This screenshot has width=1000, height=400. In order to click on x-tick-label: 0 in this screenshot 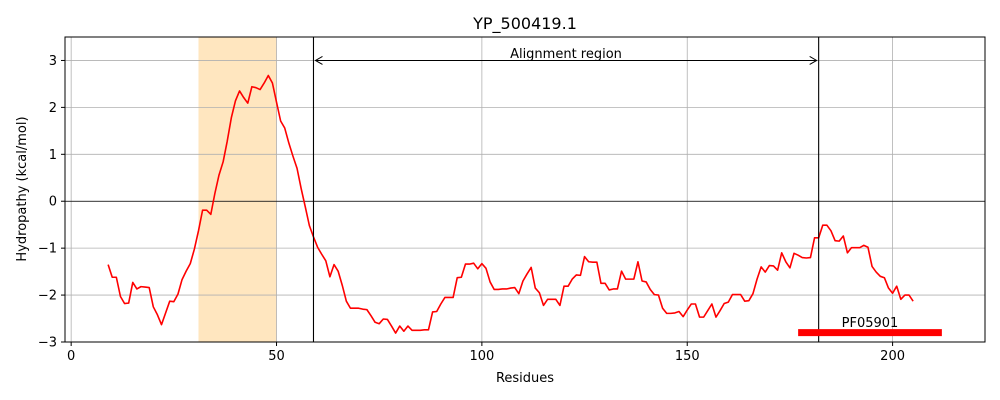, I will do `click(71, 356)`.